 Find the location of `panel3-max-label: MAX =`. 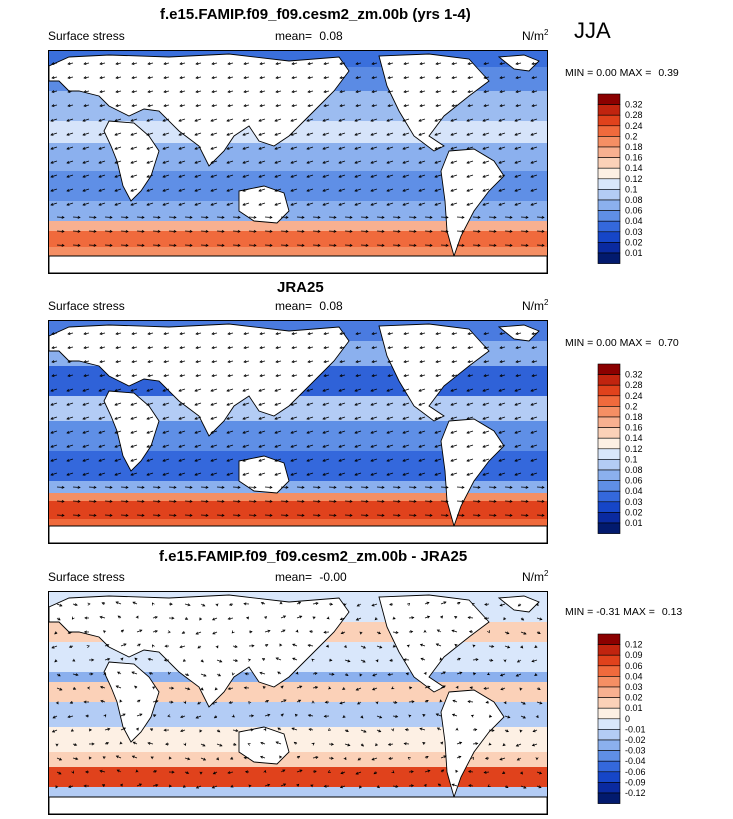

panel3-max-label: MAX = is located at coordinates (639, 612).